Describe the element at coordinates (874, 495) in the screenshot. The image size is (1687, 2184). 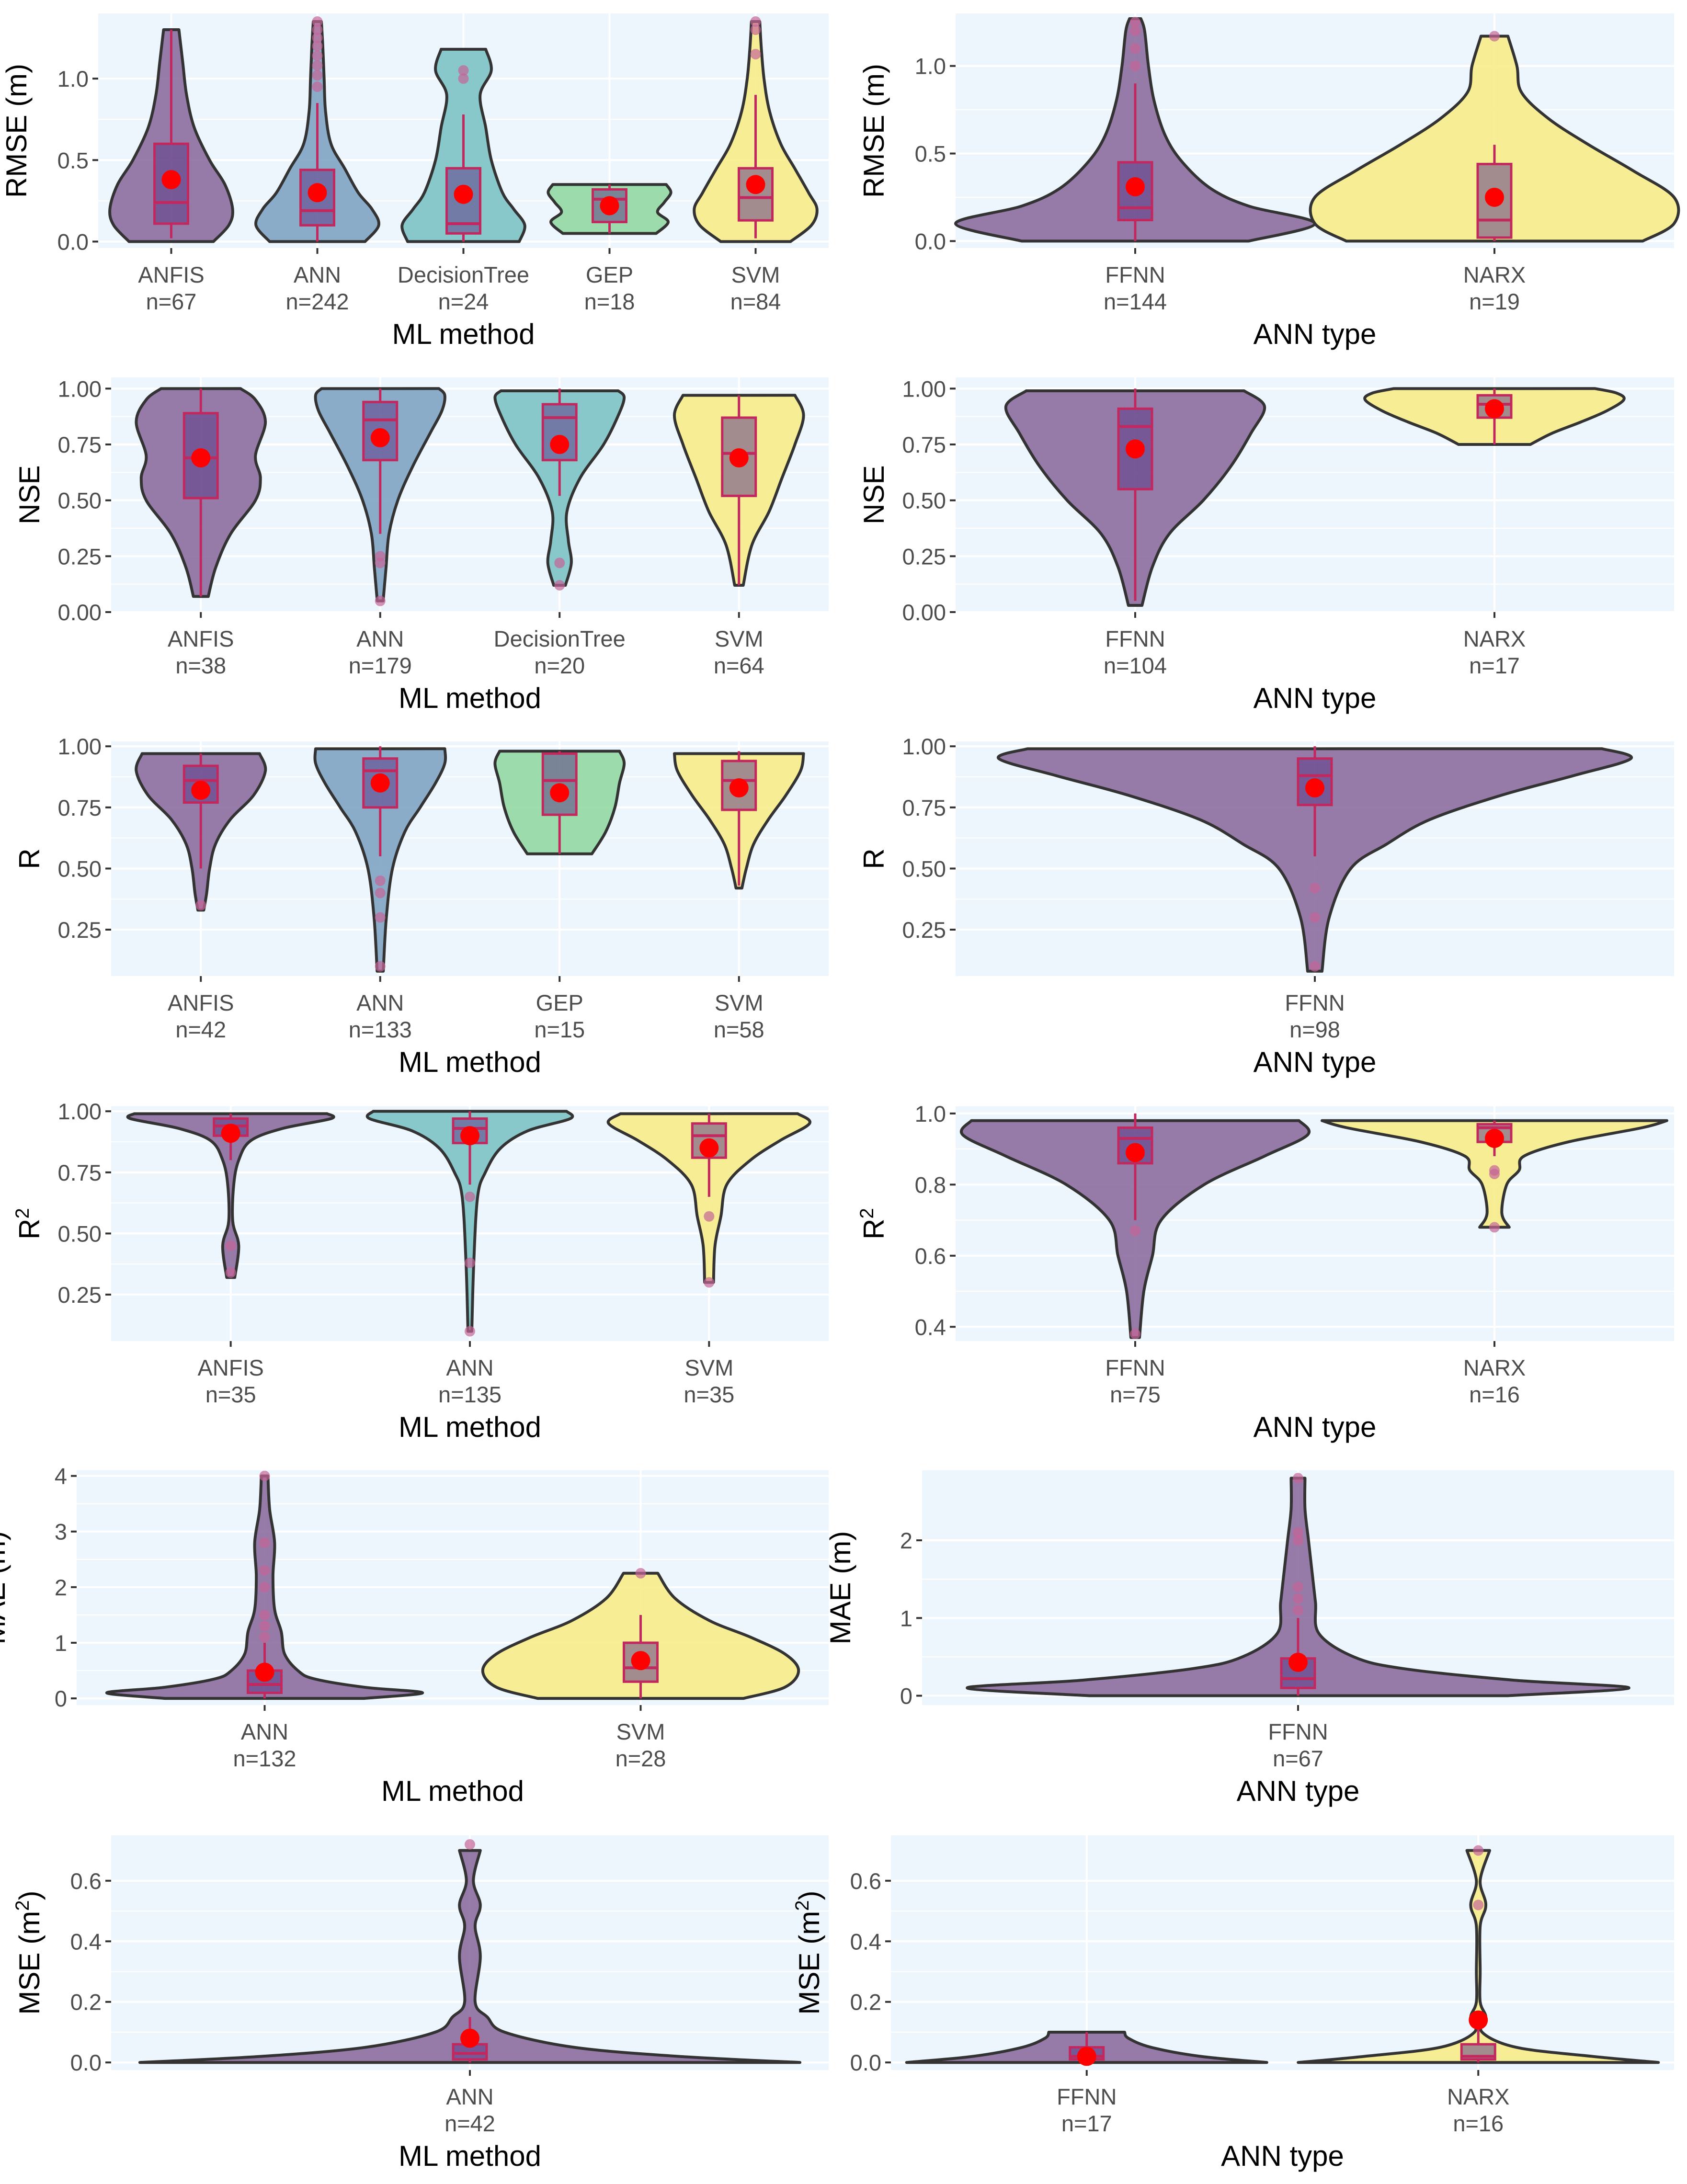
I see `y-axis-title: NSE` at that location.